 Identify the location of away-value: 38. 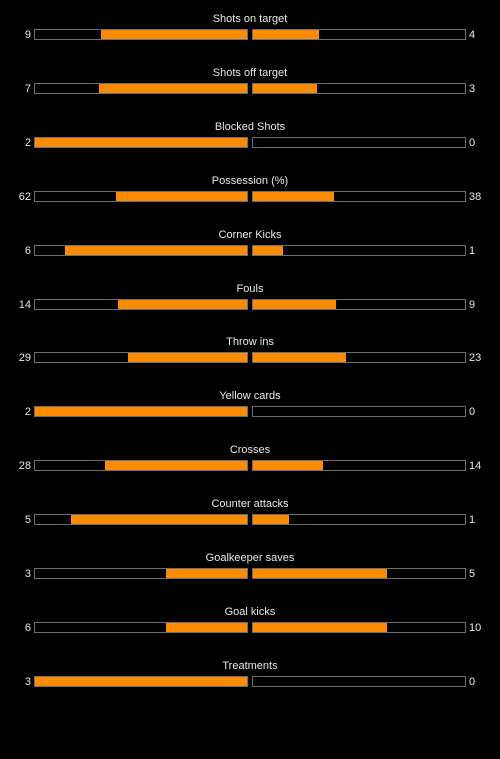
(475, 196).